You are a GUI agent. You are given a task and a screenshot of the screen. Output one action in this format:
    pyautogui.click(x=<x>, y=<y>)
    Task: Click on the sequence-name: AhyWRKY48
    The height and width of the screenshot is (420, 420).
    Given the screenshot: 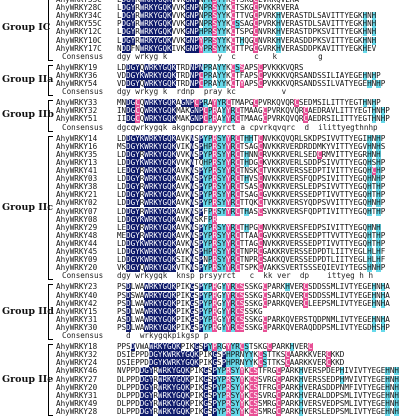 What is the action you would take?
    pyautogui.click(x=77, y=235)
    